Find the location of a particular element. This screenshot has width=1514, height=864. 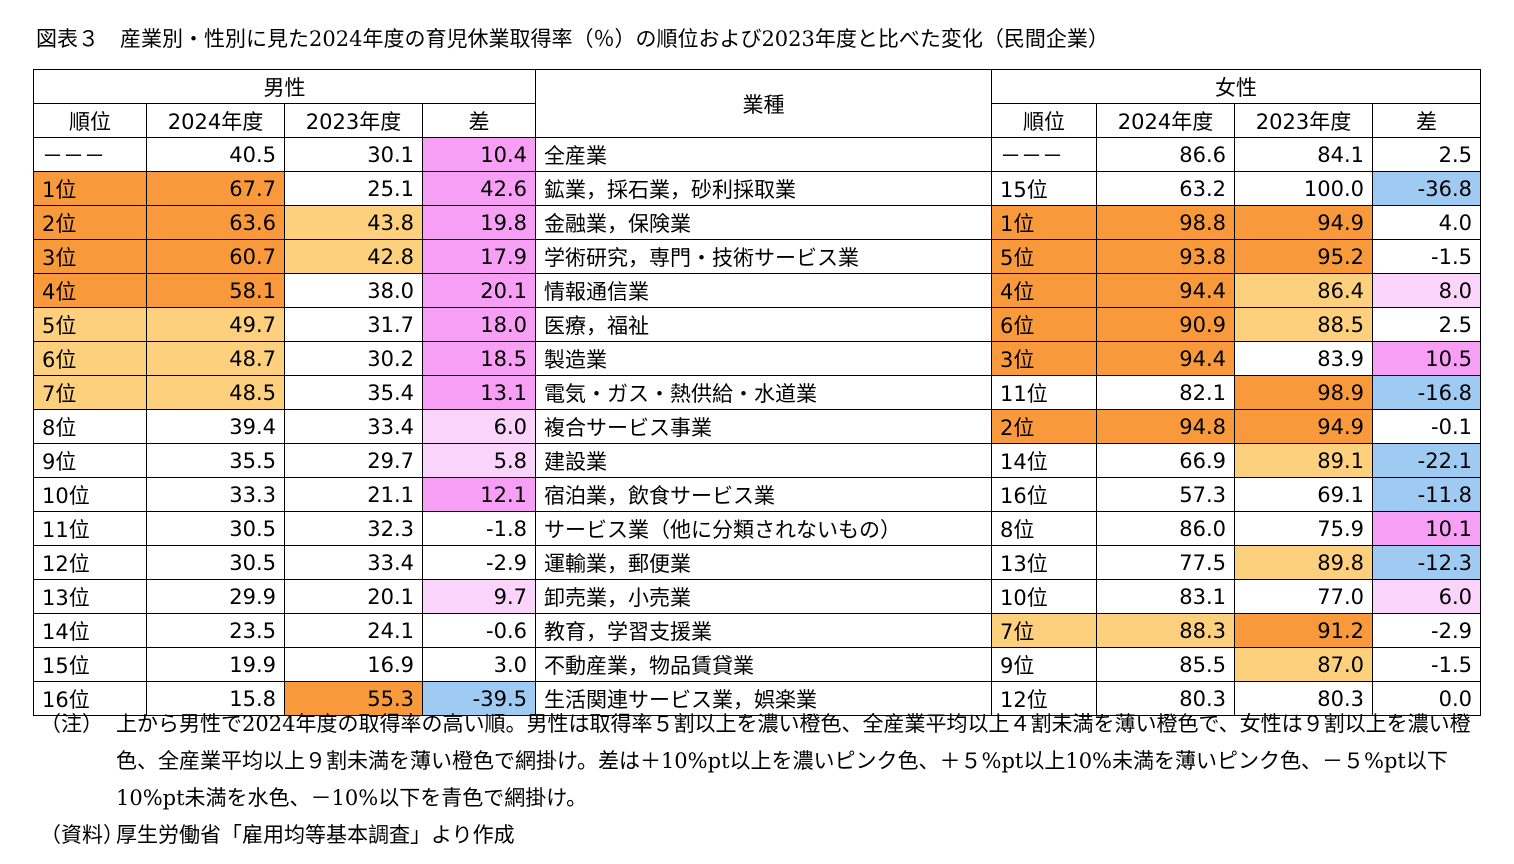

male-2024-cell: 48.7 is located at coordinates (215, 358).